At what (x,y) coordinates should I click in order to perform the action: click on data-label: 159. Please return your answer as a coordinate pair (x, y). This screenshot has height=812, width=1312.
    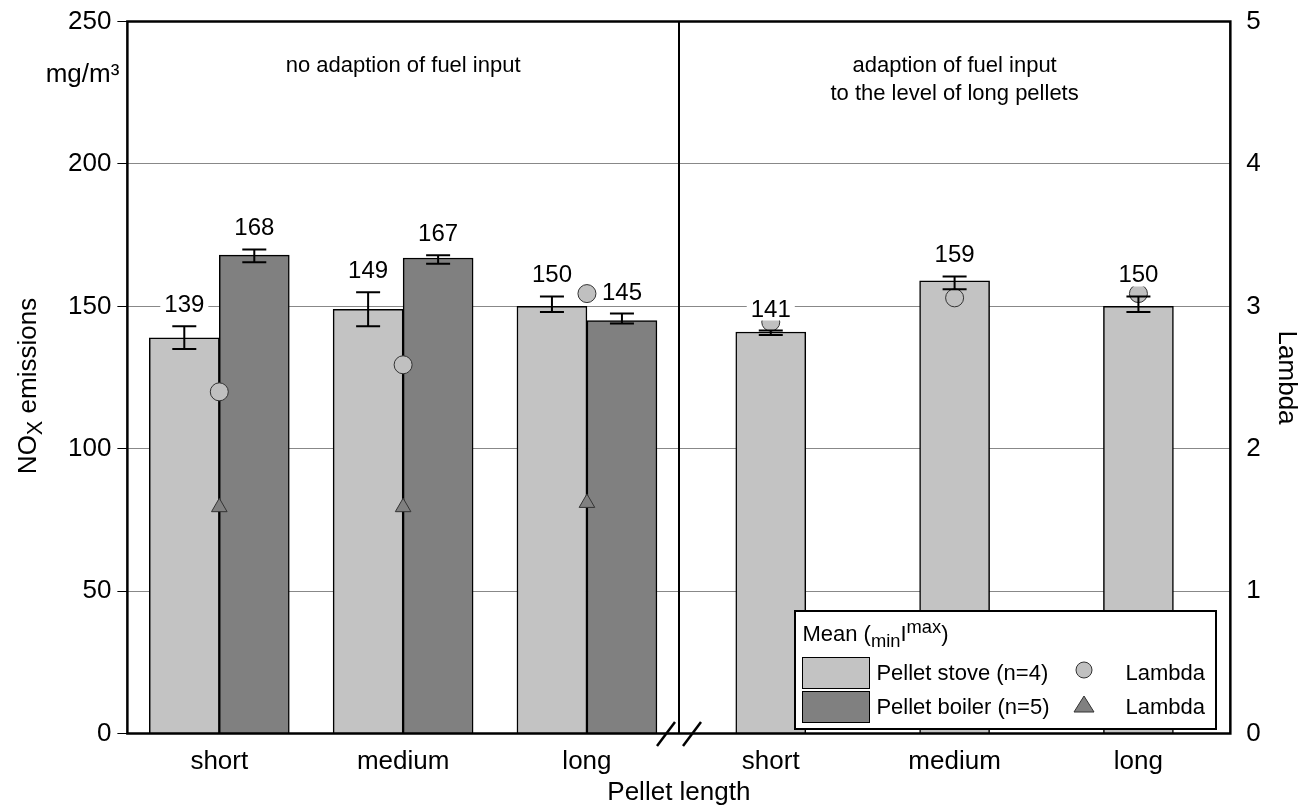
    Looking at the image, I should click on (954, 254).